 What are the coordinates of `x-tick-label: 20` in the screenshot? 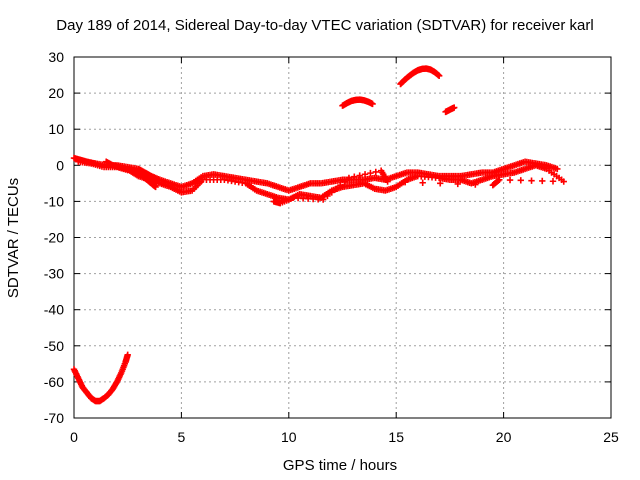 It's located at (504, 437).